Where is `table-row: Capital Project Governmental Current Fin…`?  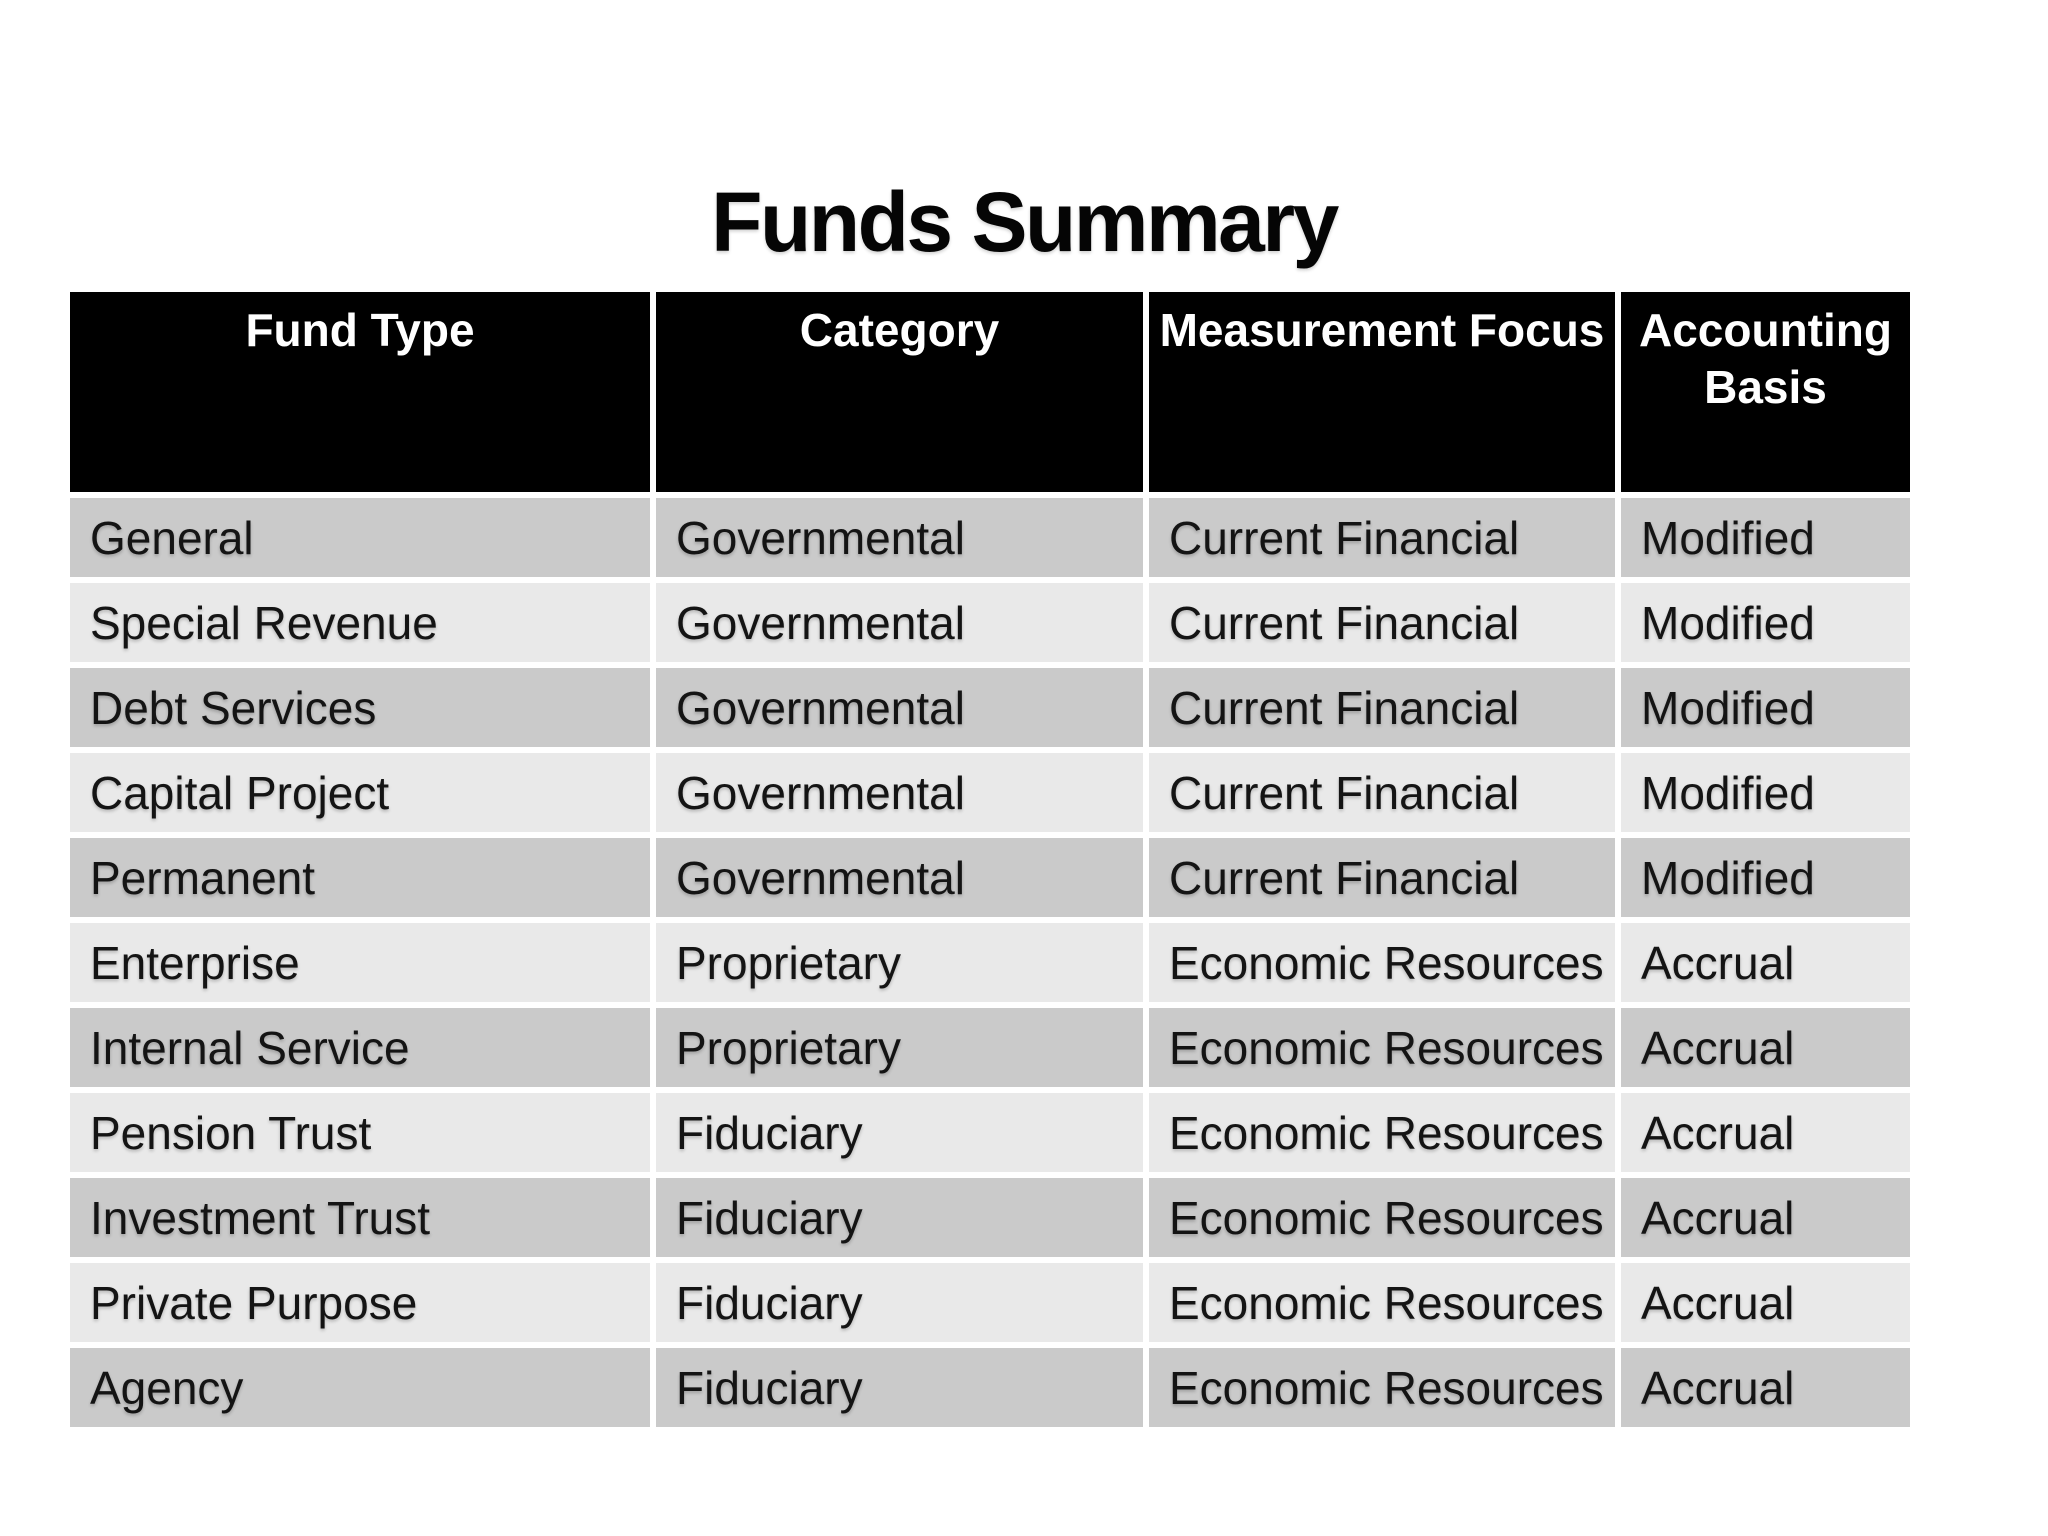
table-row: Capital Project Governmental Current Fin… is located at coordinates (990, 792).